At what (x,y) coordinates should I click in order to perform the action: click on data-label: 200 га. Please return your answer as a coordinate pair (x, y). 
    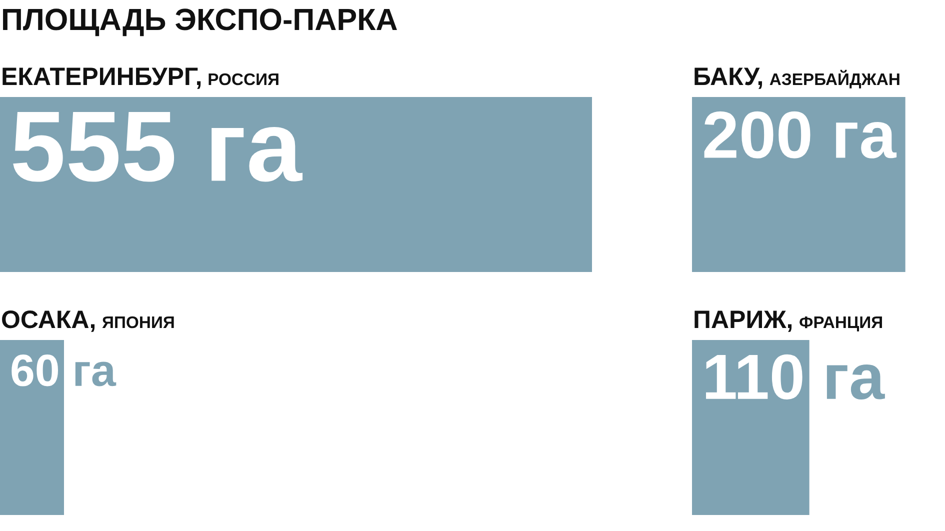
    Looking at the image, I should click on (800, 134).